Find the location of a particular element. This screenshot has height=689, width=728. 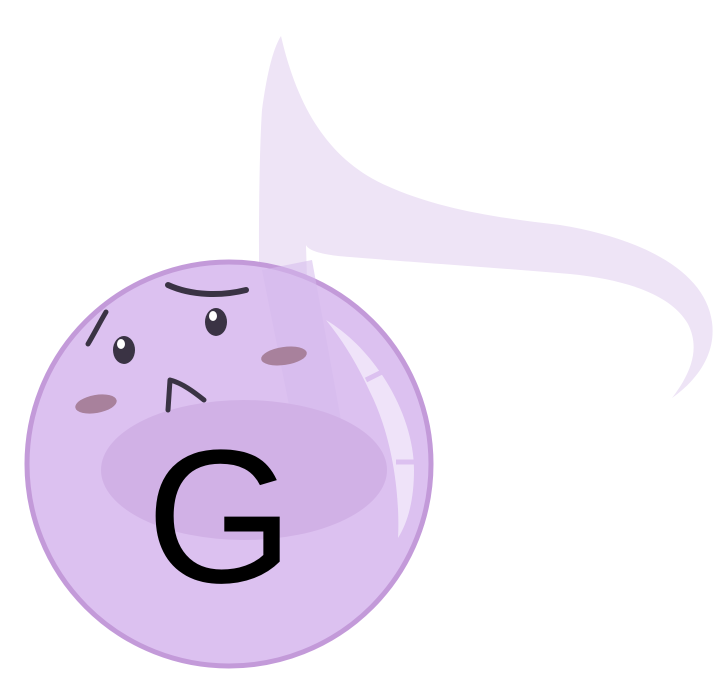

gloss-segment is located at coordinates (378, 374).